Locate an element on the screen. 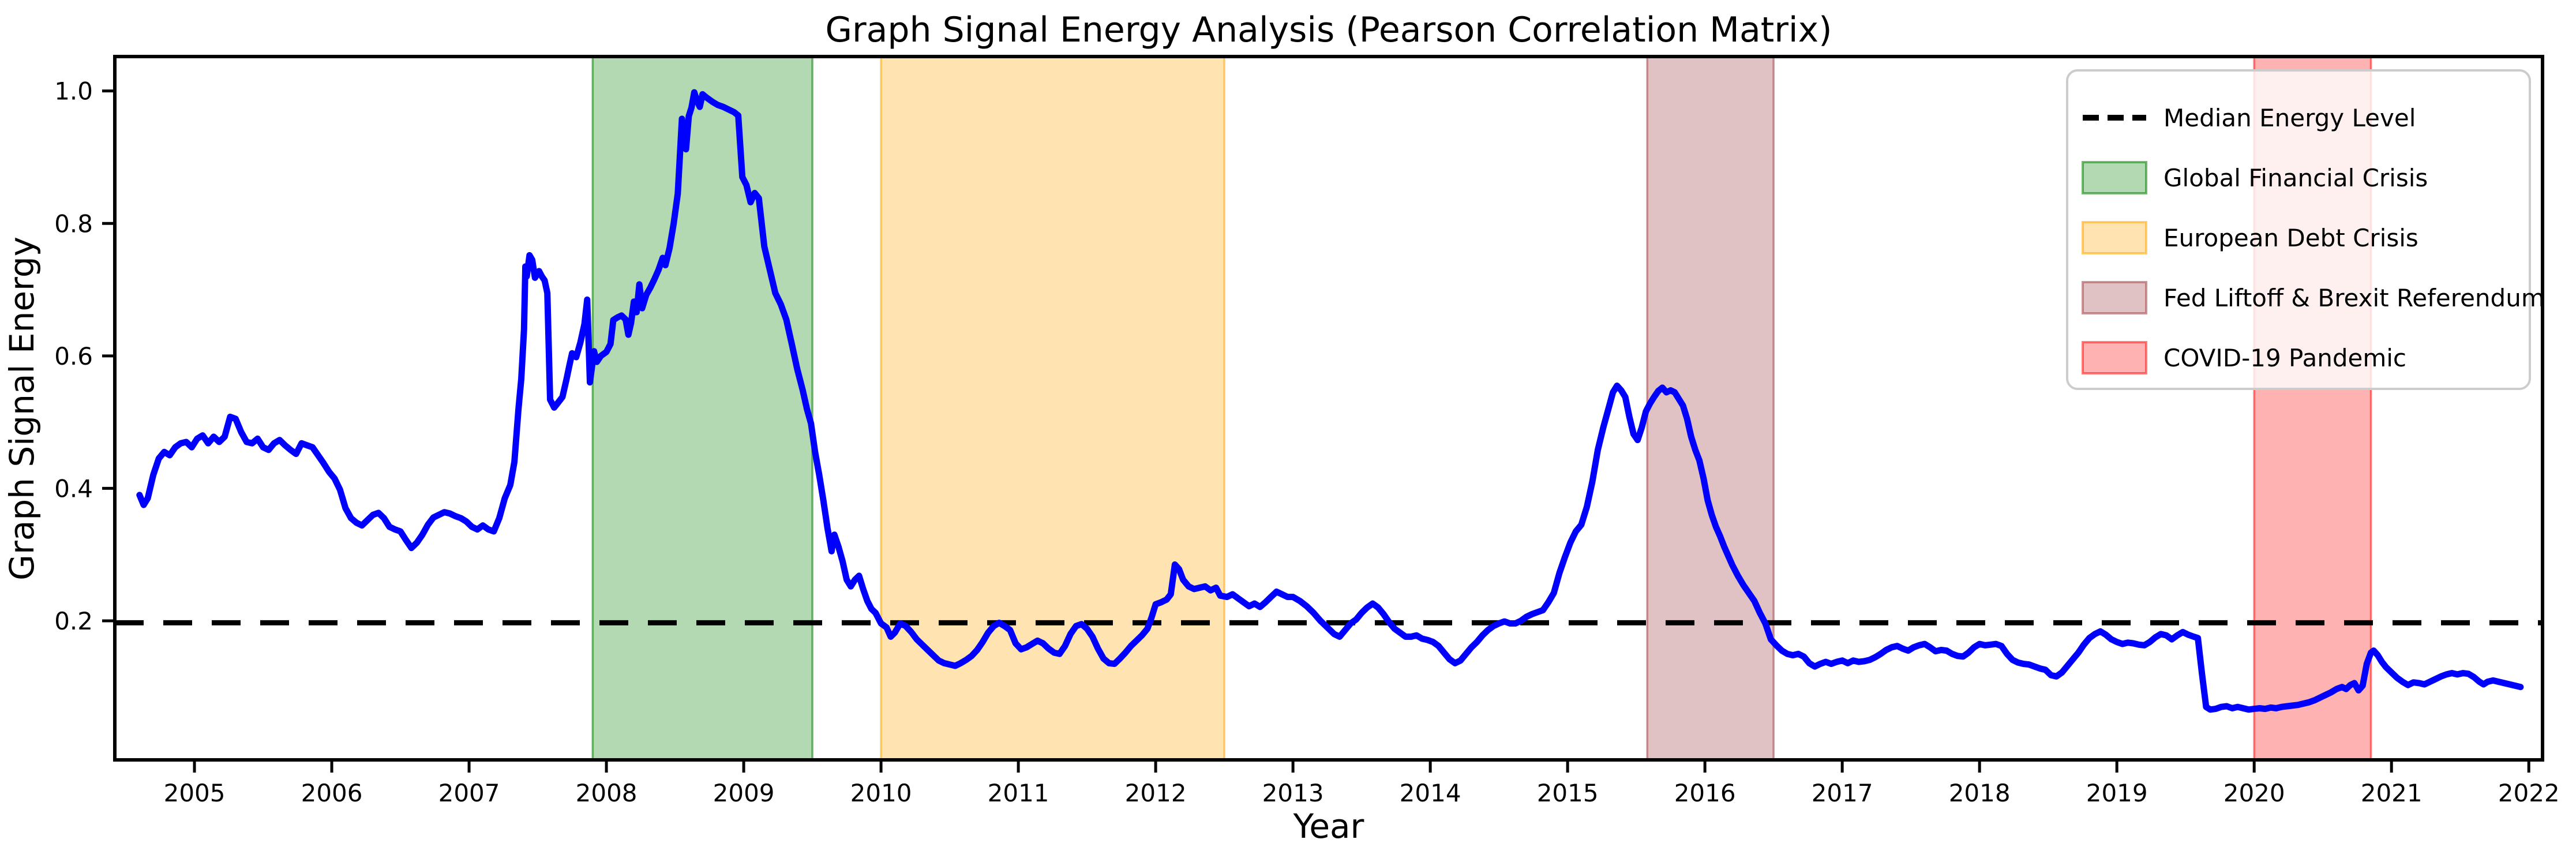 The width and height of the screenshot is (2576, 847). x-tick-label-2018: 2018 is located at coordinates (1980, 793).